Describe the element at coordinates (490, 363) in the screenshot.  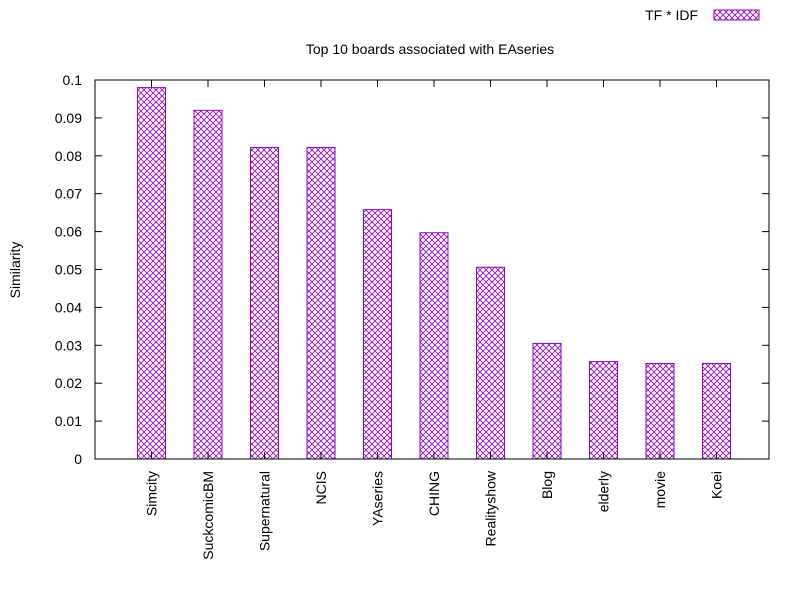
I see `bar-realityshow` at that location.